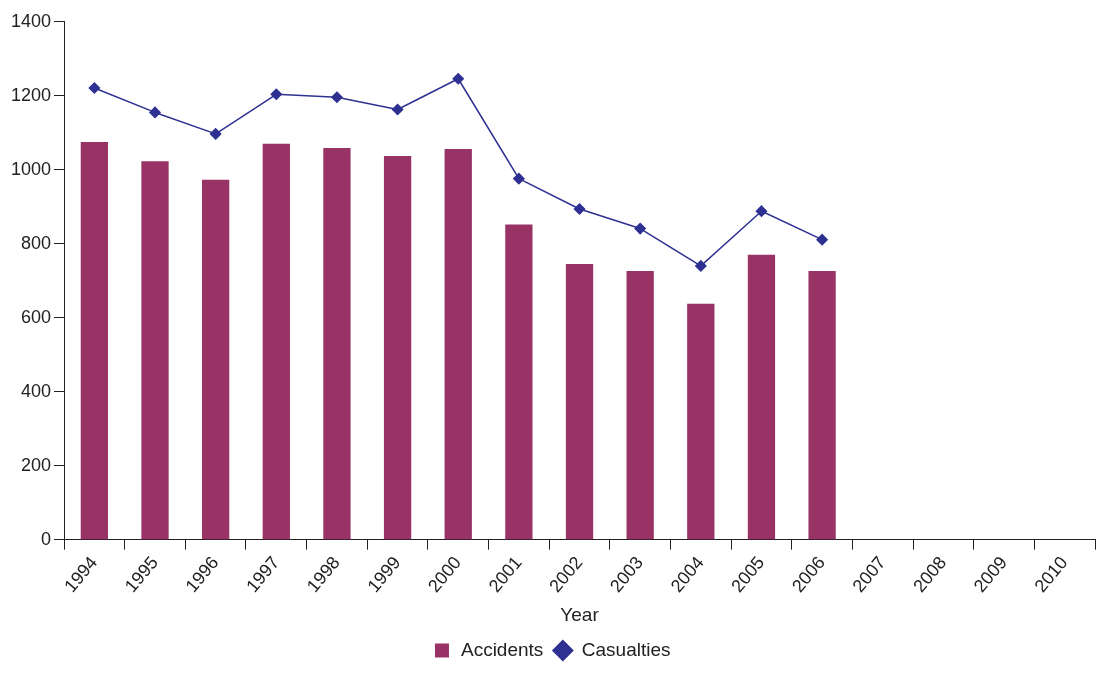 Image resolution: width=1113 pixels, height=678 pixels. Describe the element at coordinates (31, 94) in the screenshot. I see `y-tick-label: 1200` at that location.